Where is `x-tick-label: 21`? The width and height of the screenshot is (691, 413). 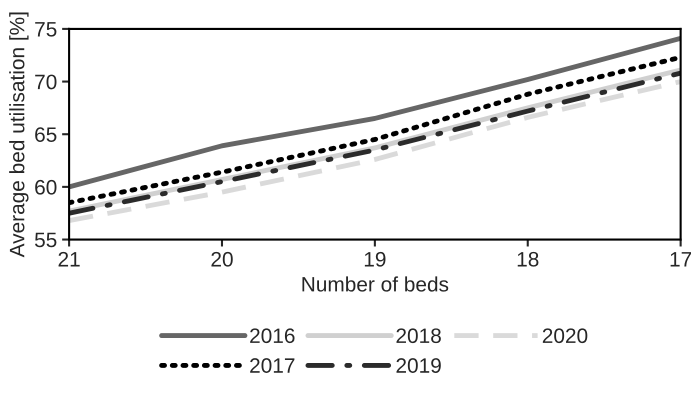 x-tick-label: 21 is located at coordinates (69, 259).